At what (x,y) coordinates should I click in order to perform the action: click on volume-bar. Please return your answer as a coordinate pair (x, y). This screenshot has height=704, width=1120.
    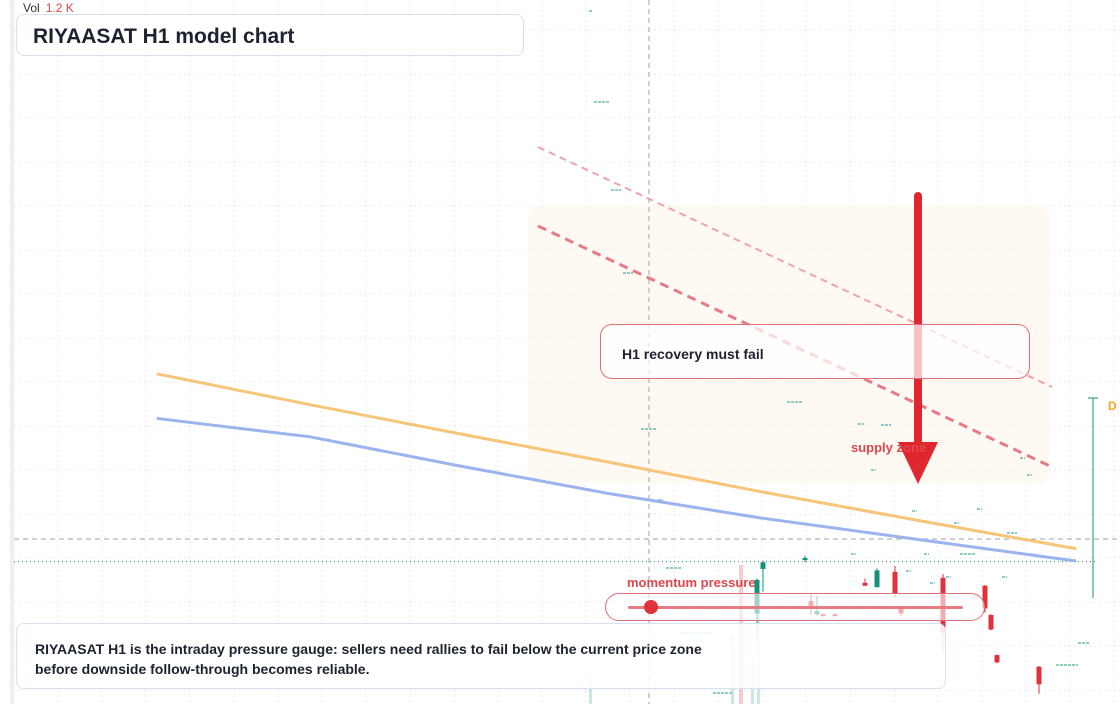
    Looking at the image, I should click on (590, 690).